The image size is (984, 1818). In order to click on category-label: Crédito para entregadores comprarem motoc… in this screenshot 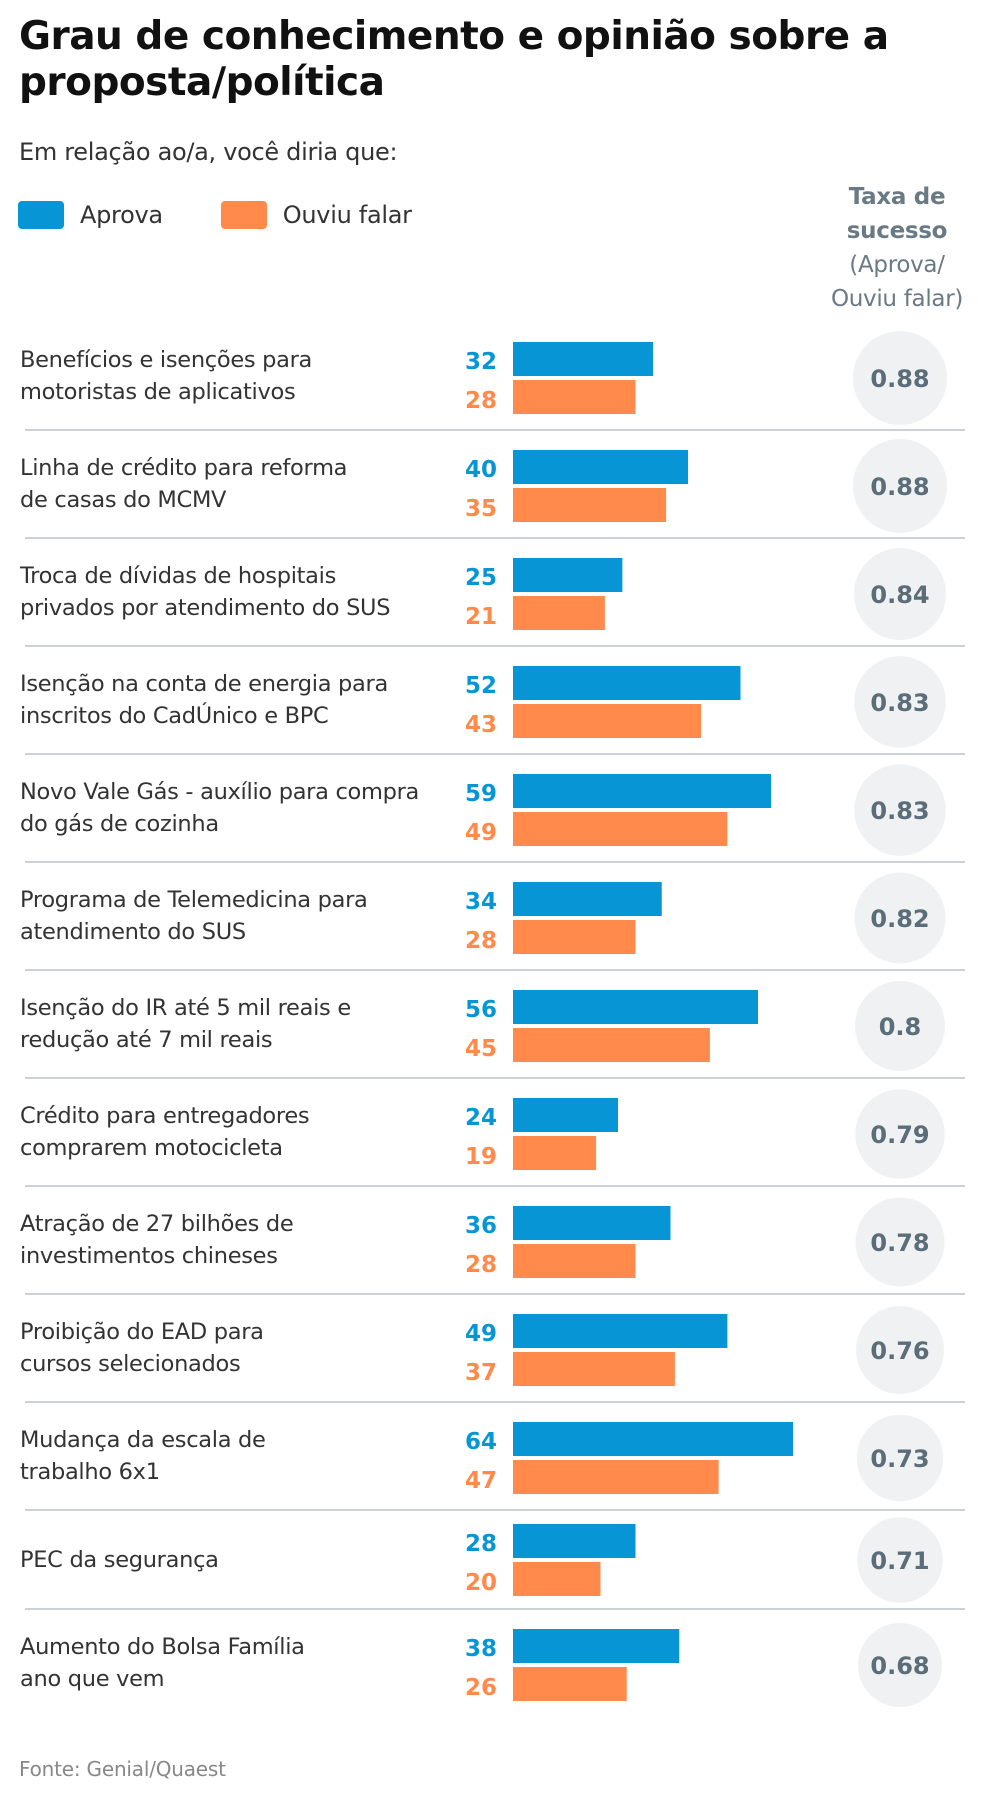, I will do `click(235, 1132)`.